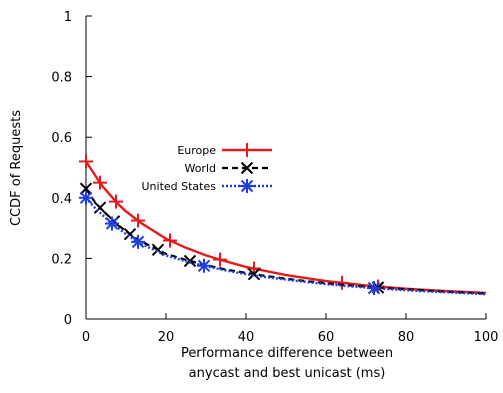 Image resolution: width=503 pixels, height=393 pixels. What do you see at coordinates (68, 320) in the screenshot?
I see `y-tick-label: 0` at bounding box center [68, 320].